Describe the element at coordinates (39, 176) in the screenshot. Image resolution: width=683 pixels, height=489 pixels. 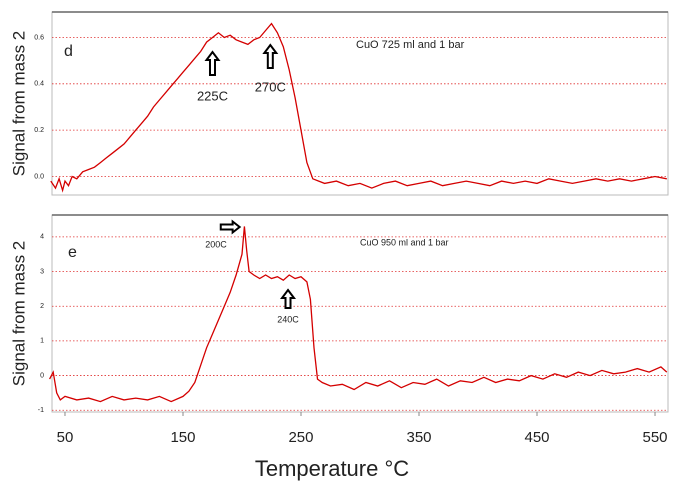
I see `y-tick-label: 0.0` at that location.